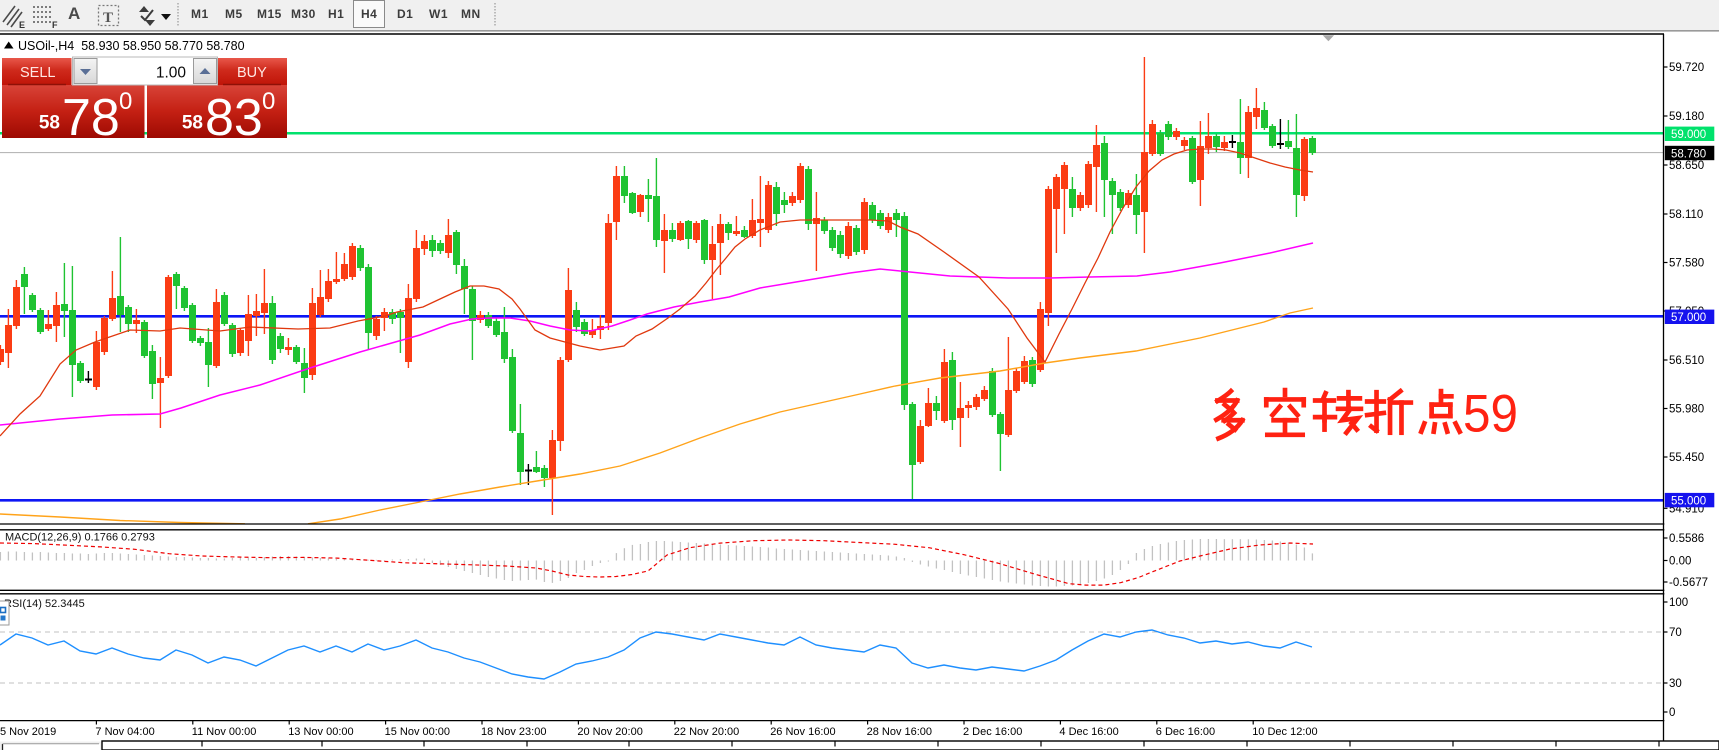 The image size is (1719, 750). I want to click on svg-text: 55.980, so click(1686, 410).